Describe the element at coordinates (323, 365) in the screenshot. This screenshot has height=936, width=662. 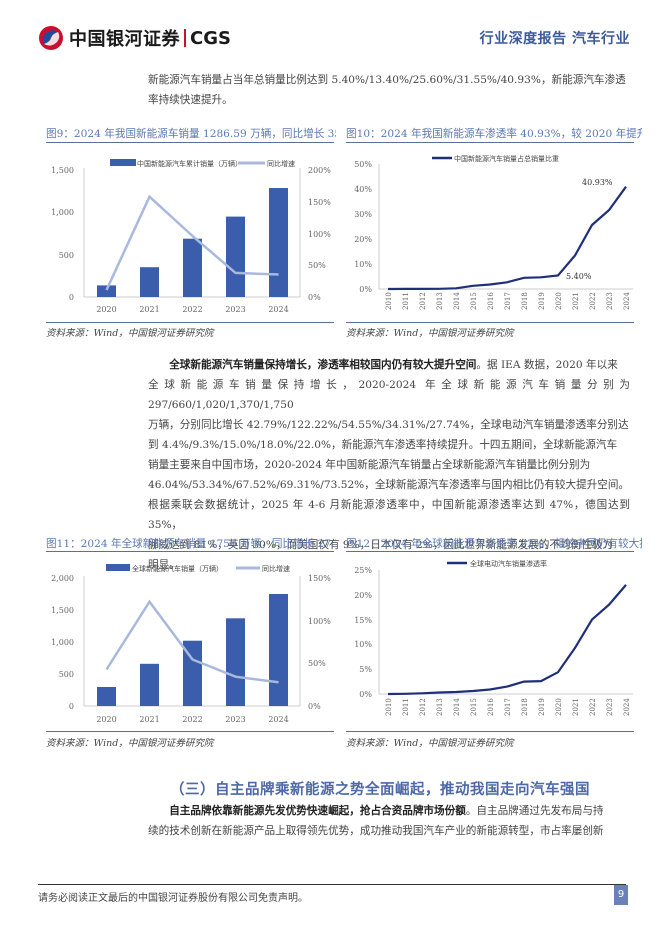
I see `global-paragraph-lead: 全球新能源汽车销量保持增长，渗透率相较国内仍有较大提升空间` at that location.